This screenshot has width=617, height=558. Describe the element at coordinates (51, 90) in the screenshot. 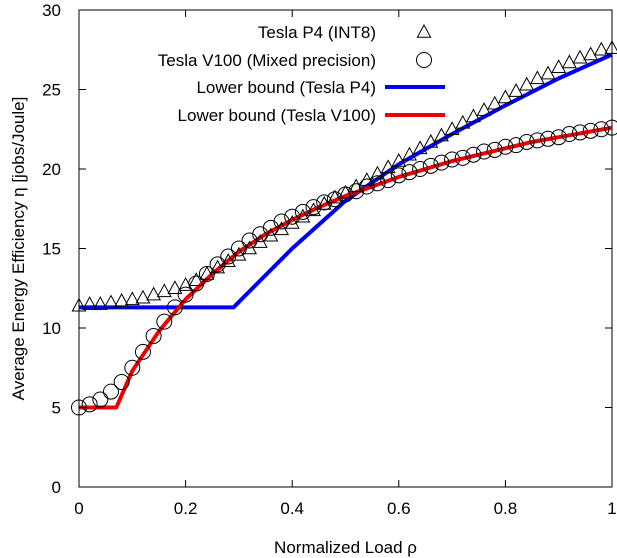

I see `y-tick-label: 25` at that location.